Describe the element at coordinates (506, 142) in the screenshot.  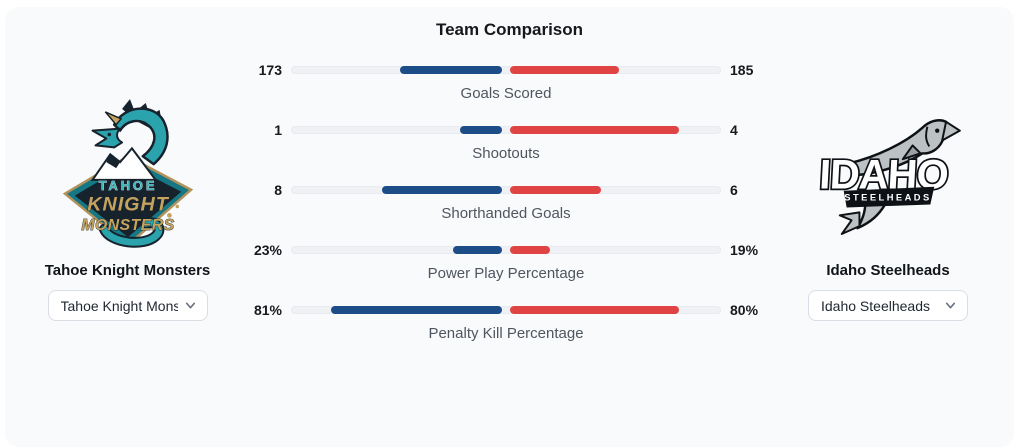
I see `stat-row: 1 4 Shootouts` at that location.